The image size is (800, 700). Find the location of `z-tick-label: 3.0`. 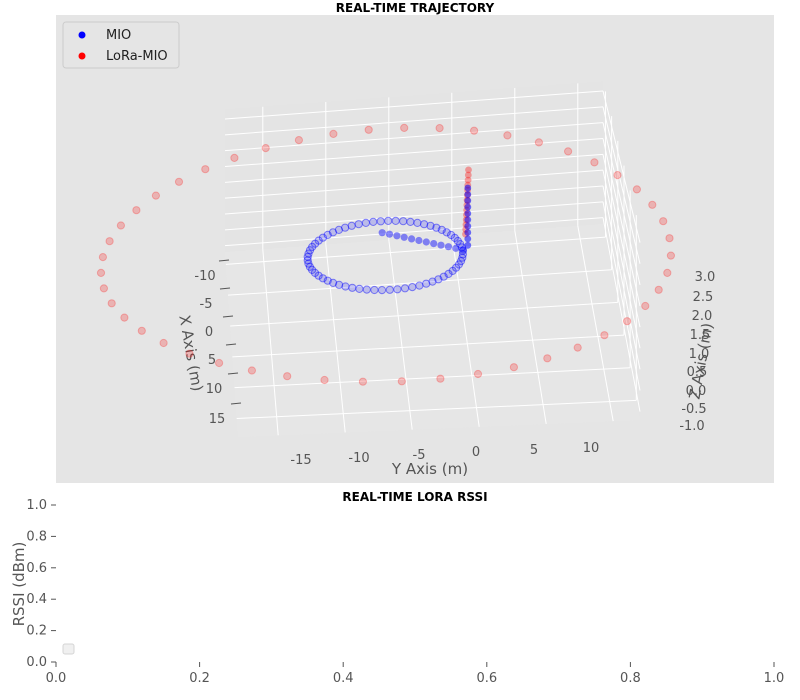

z-tick-label: 3.0 is located at coordinates (705, 277).